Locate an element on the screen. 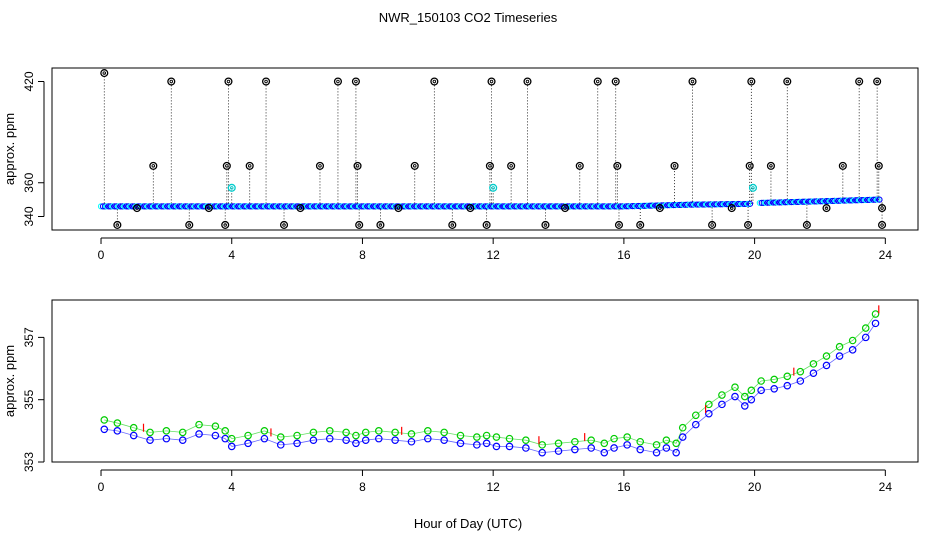  x-tick-label: 4 is located at coordinates (231, 487).